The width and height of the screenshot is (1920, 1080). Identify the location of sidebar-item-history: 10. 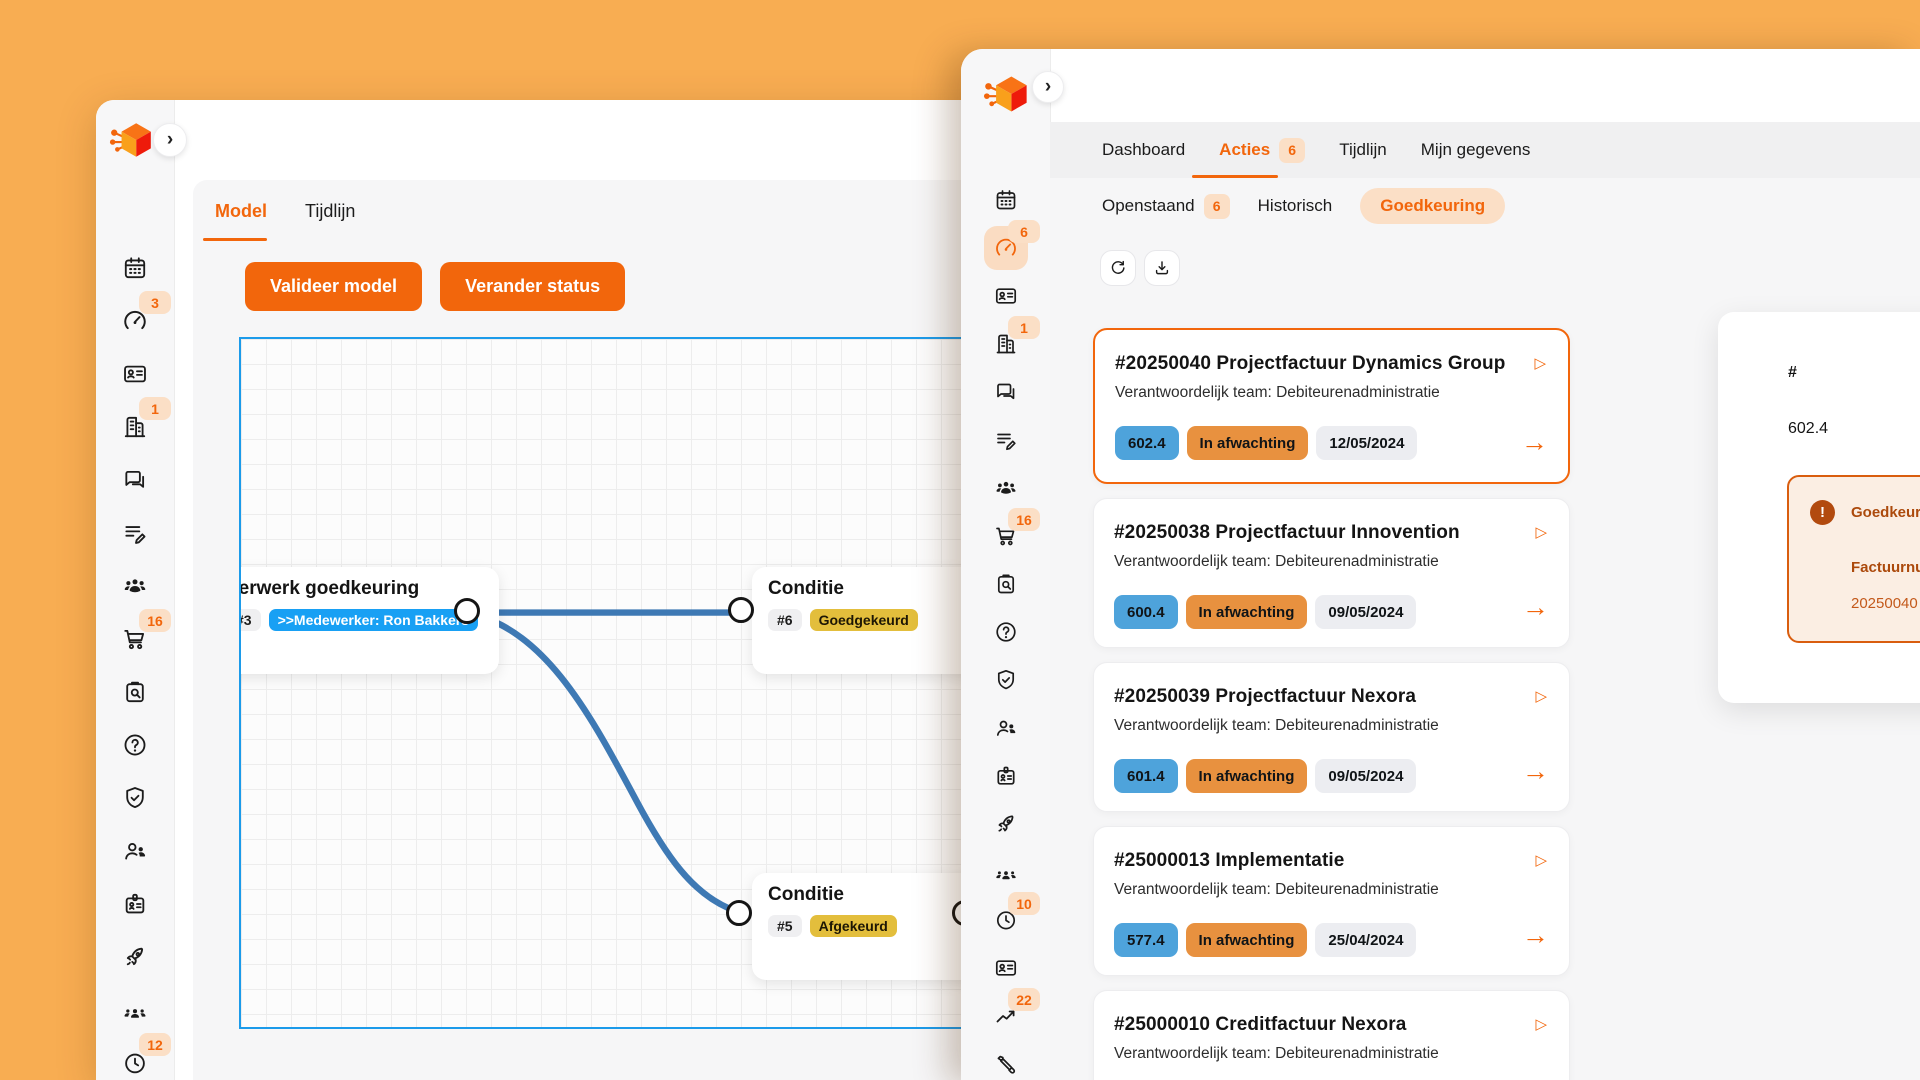
(1012, 917).